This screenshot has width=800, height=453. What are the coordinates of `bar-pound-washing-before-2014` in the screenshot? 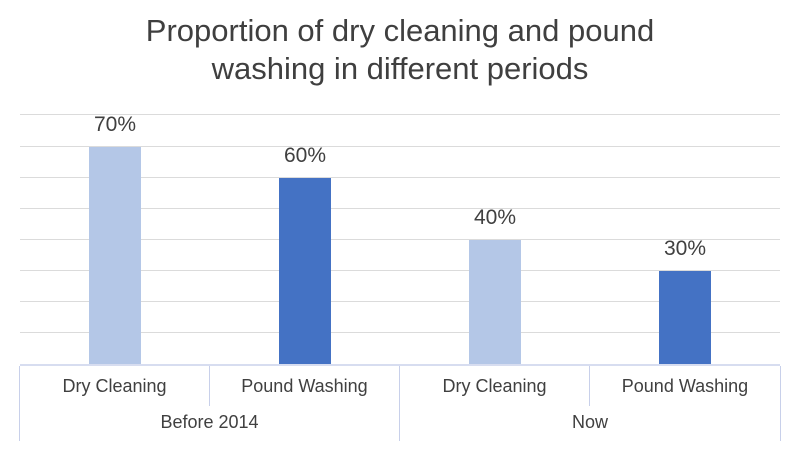 It's located at (495, 301).